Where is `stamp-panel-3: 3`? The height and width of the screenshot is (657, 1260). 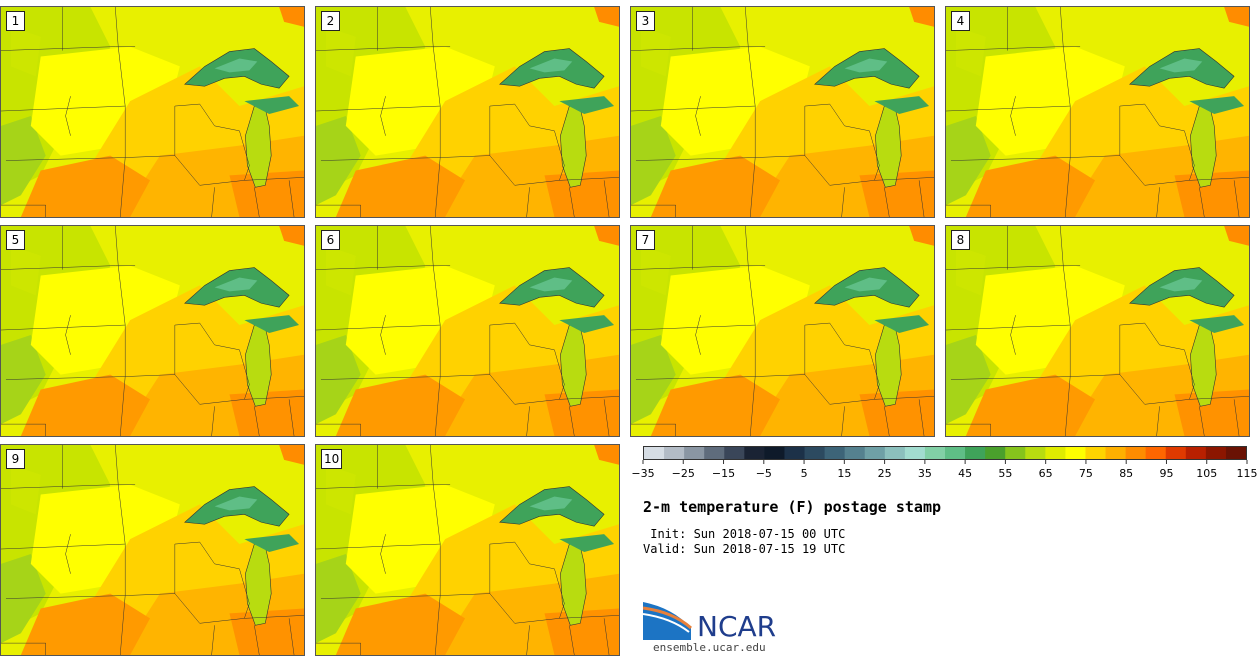 stamp-panel-3: 3 is located at coordinates (782, 112).